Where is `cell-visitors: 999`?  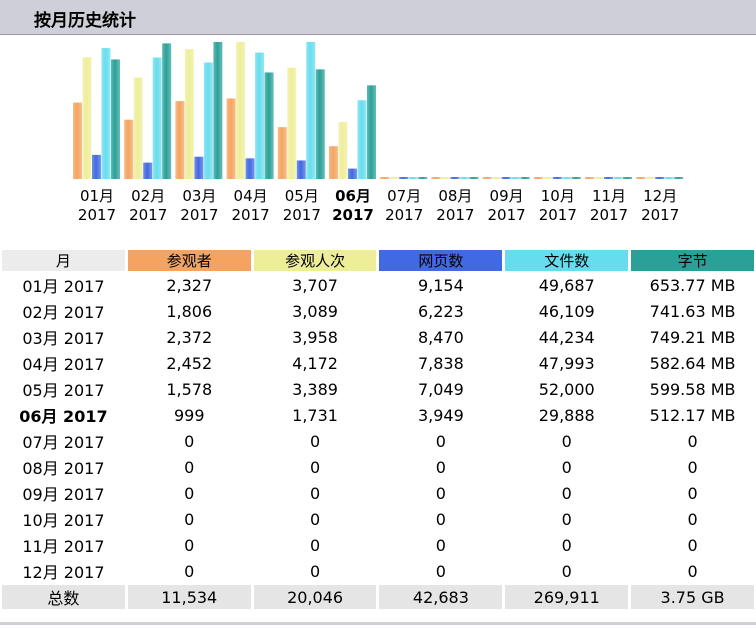
cell-visitors: 999 is located at coordinates (189, 415).